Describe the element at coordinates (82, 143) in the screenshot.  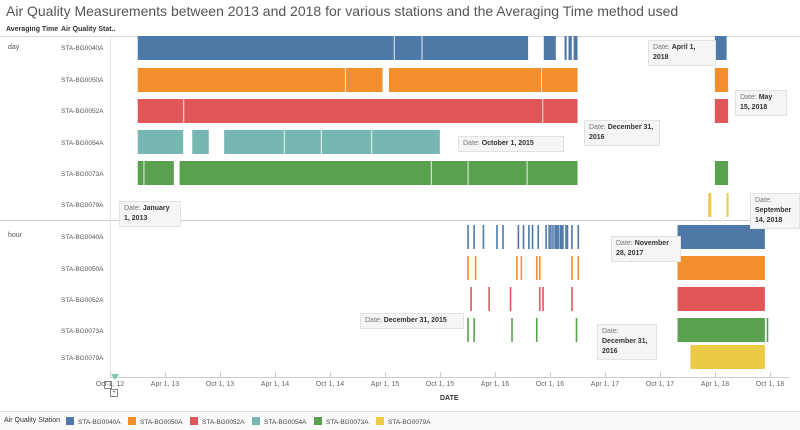
I see `station-label-day-4: STA-BG0054A` at that location.